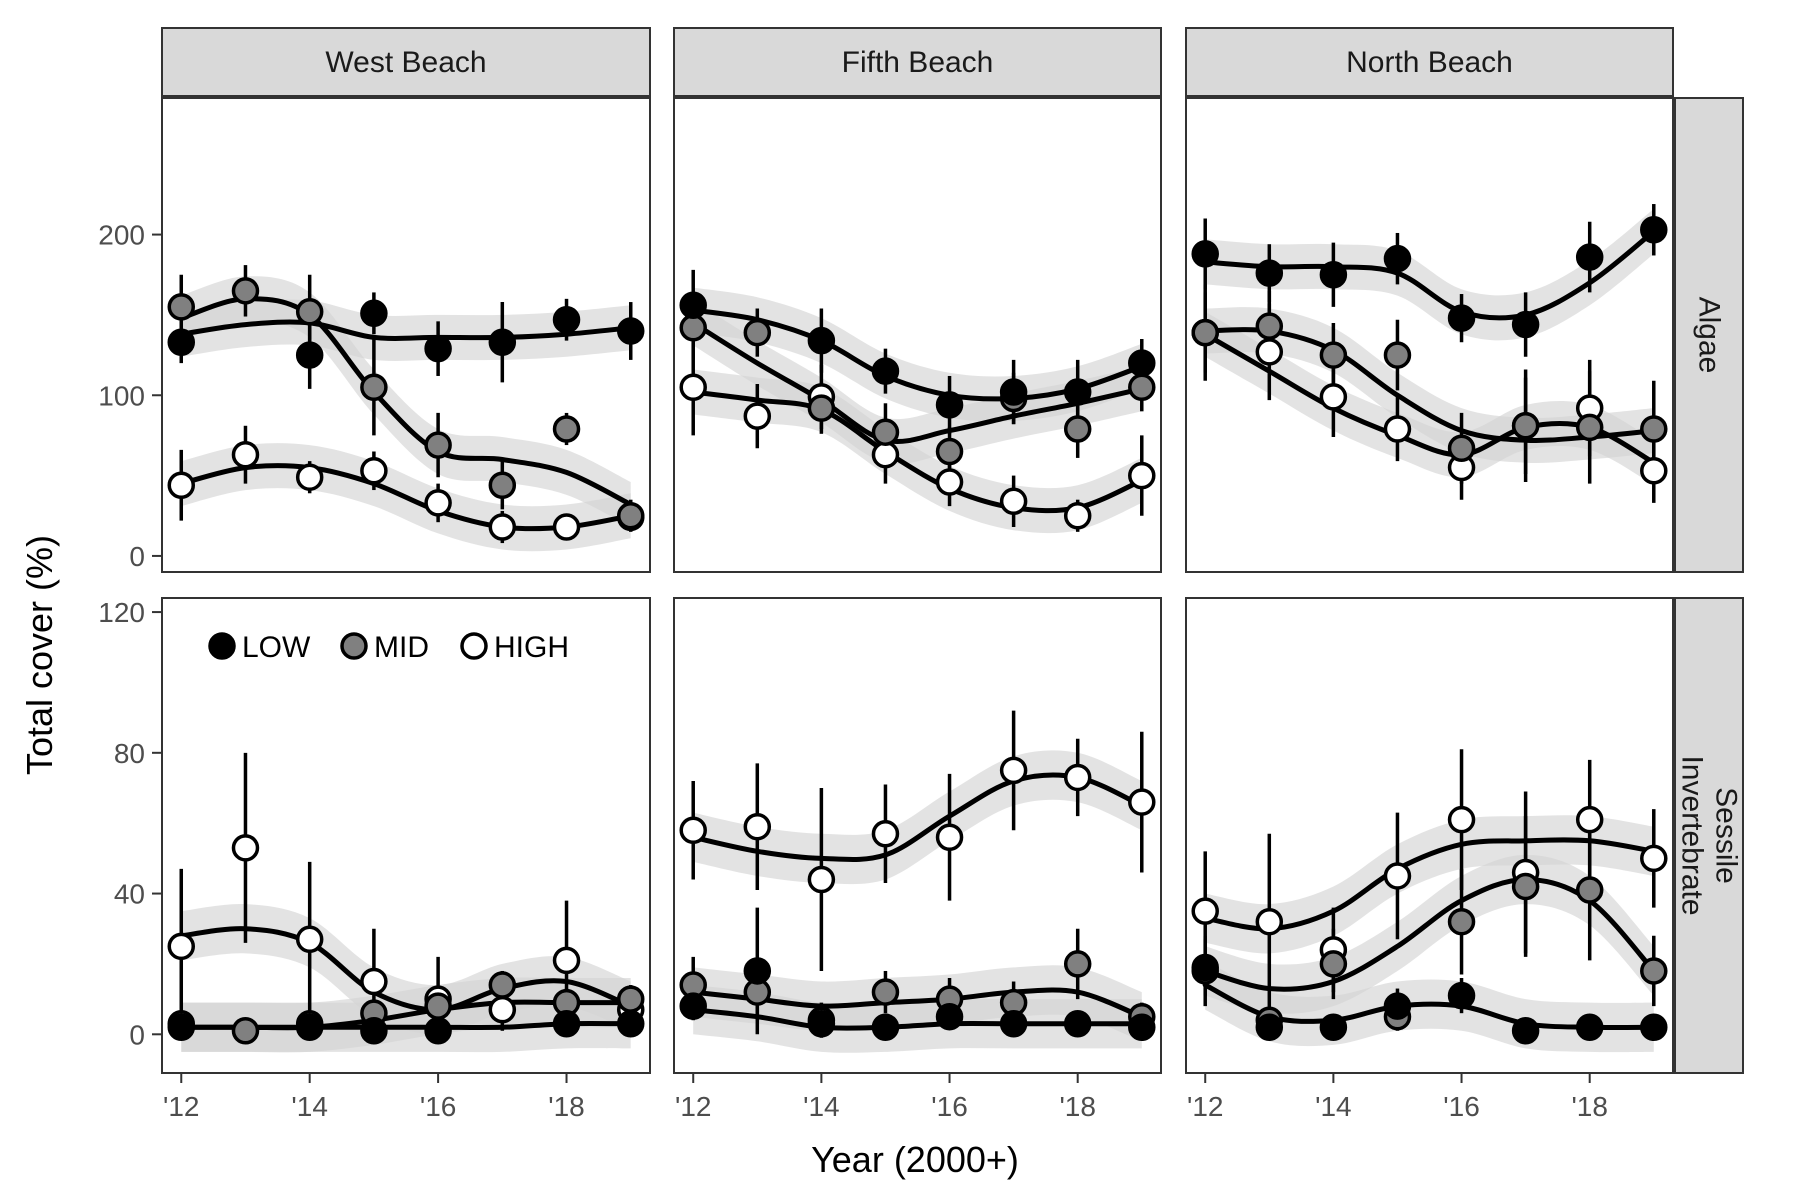 The height and width of the screenshot is (1203, 1800). Describe the element at coordinates (222, 646) in the screenshot. I see `legend-key-low` at that location.